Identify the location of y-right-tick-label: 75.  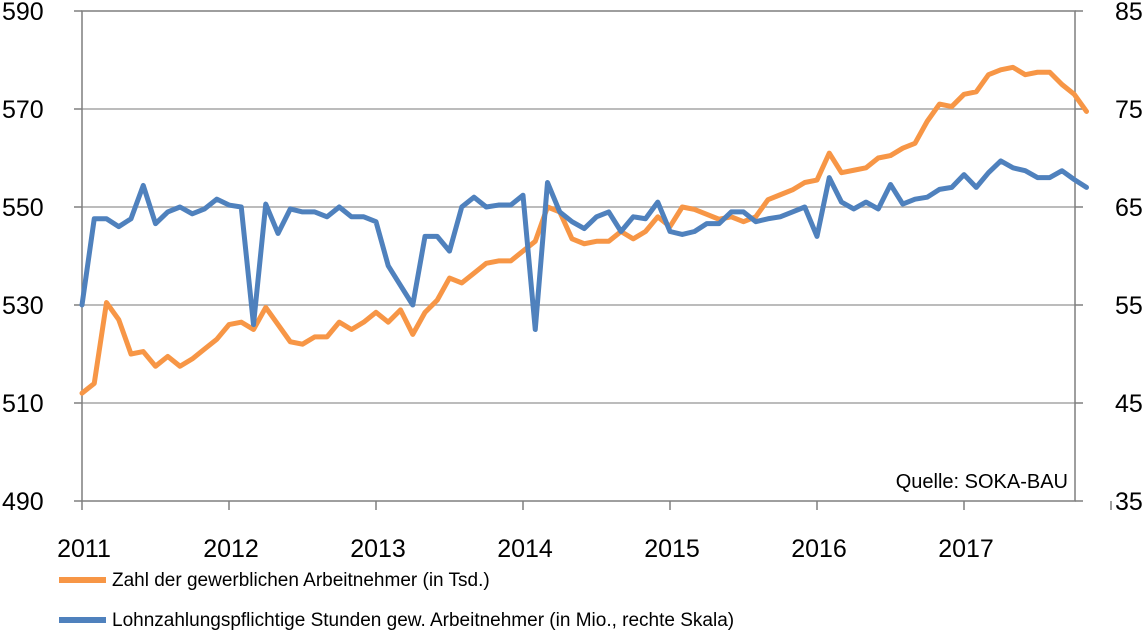
(1129, 110).